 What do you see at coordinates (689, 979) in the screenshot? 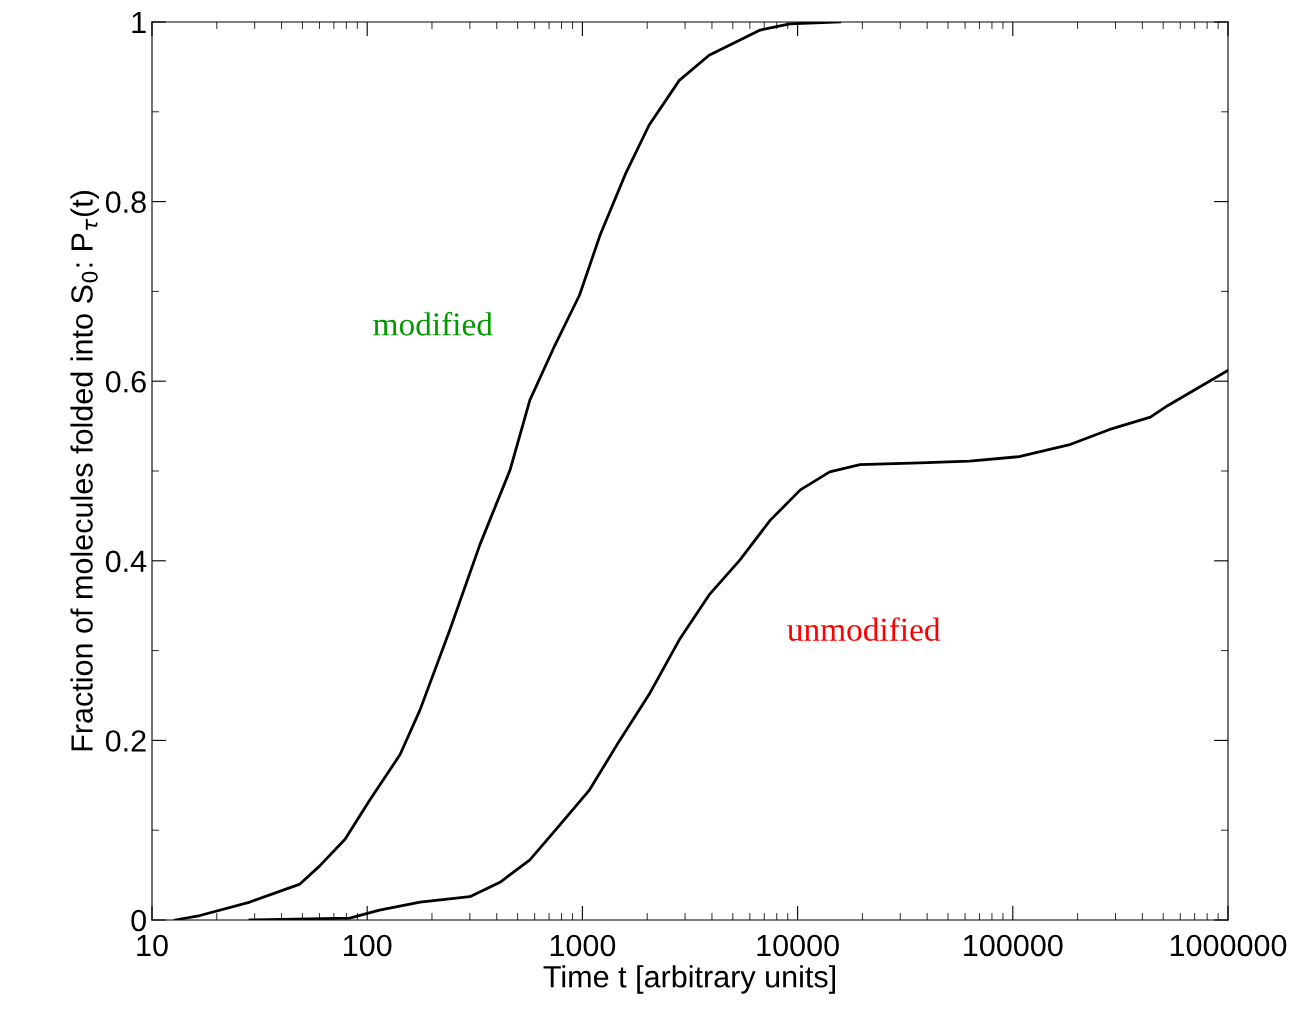
I see `x-axis-title: Time t [arbitrary units]` at bounding box center [689, 979].